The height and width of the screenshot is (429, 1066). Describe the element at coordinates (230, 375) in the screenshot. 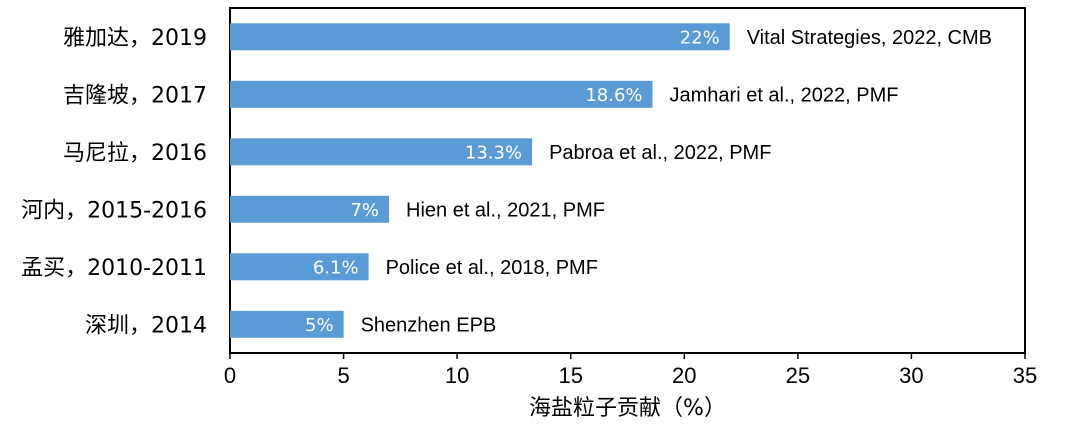

I see `x-tick-label-0: 0` at that location.